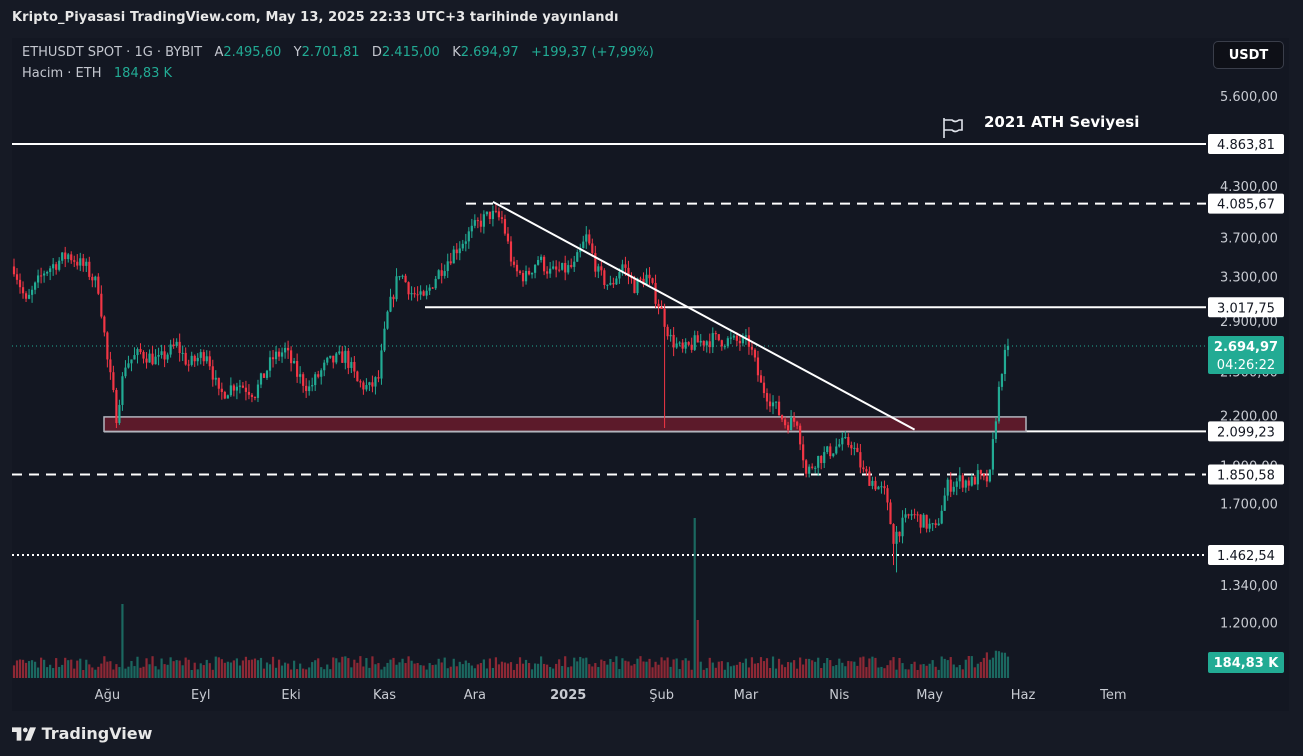 The height and width of the screenshot is (756, 1303). Describe the element at coordinates (565, 424) in the screenshot. I see `support-zone` at that location.